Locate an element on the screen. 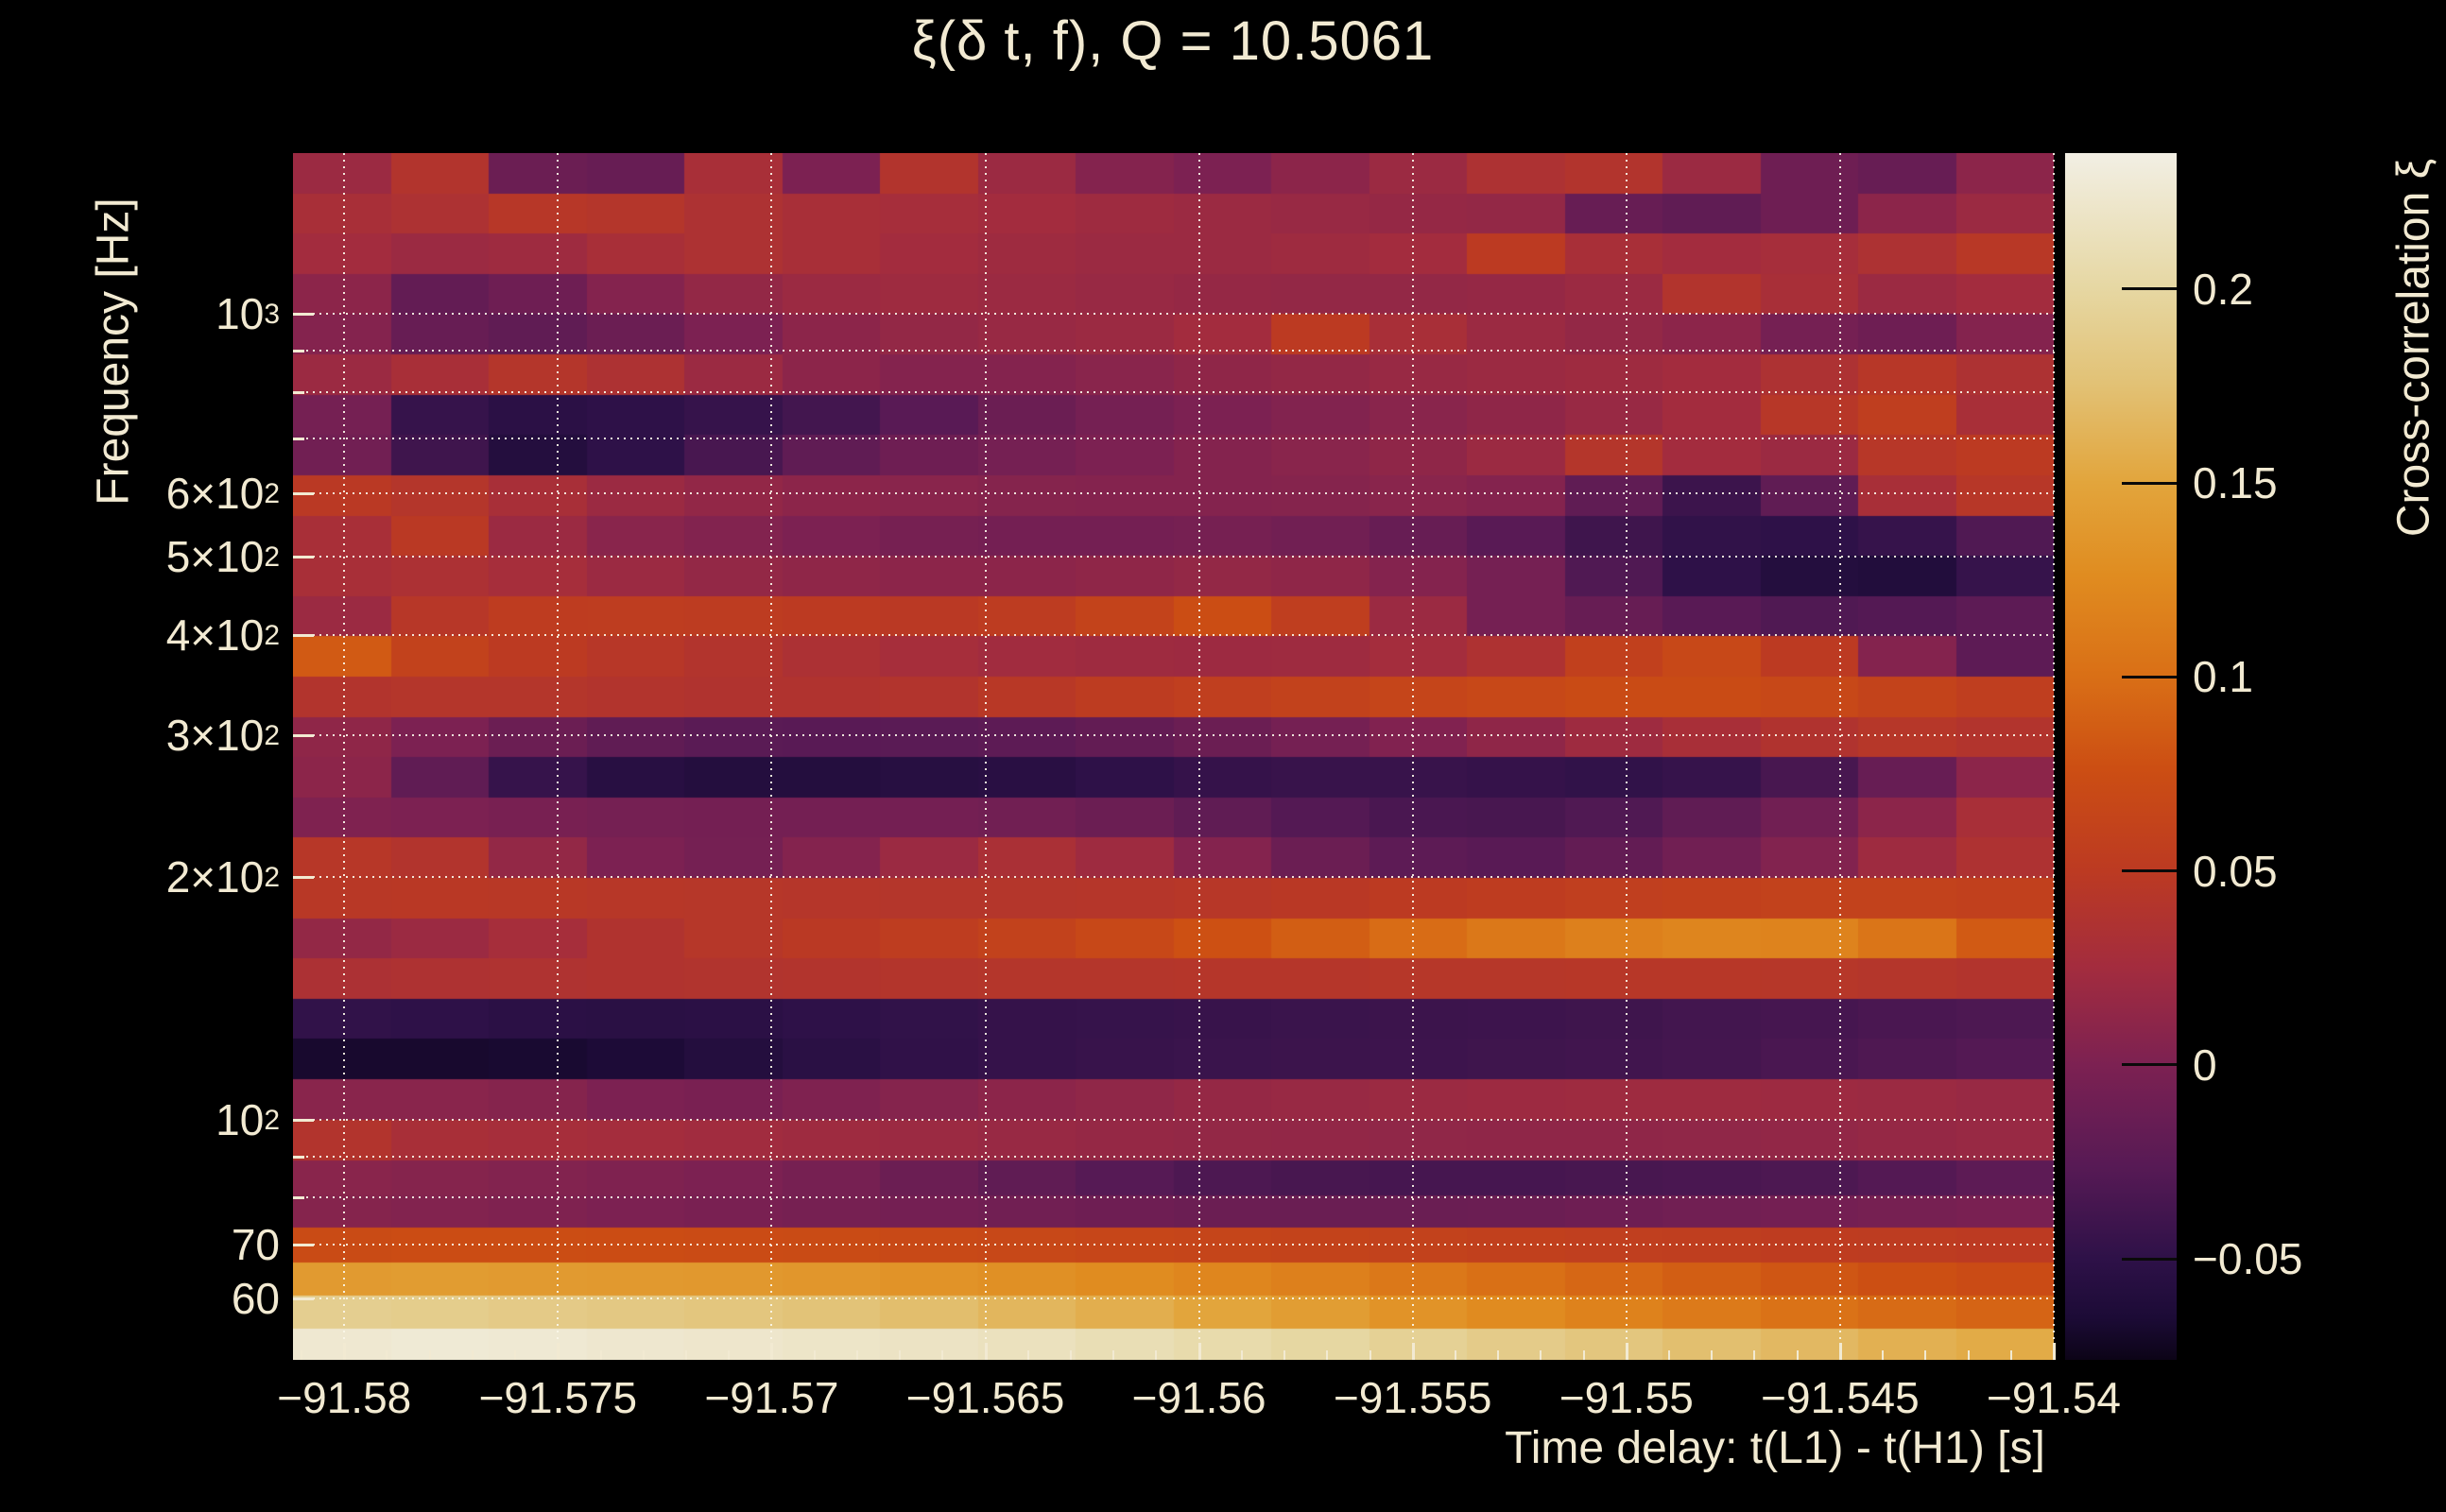  x-tick-label: −91.545 is located at coordinates (1840, 1397).